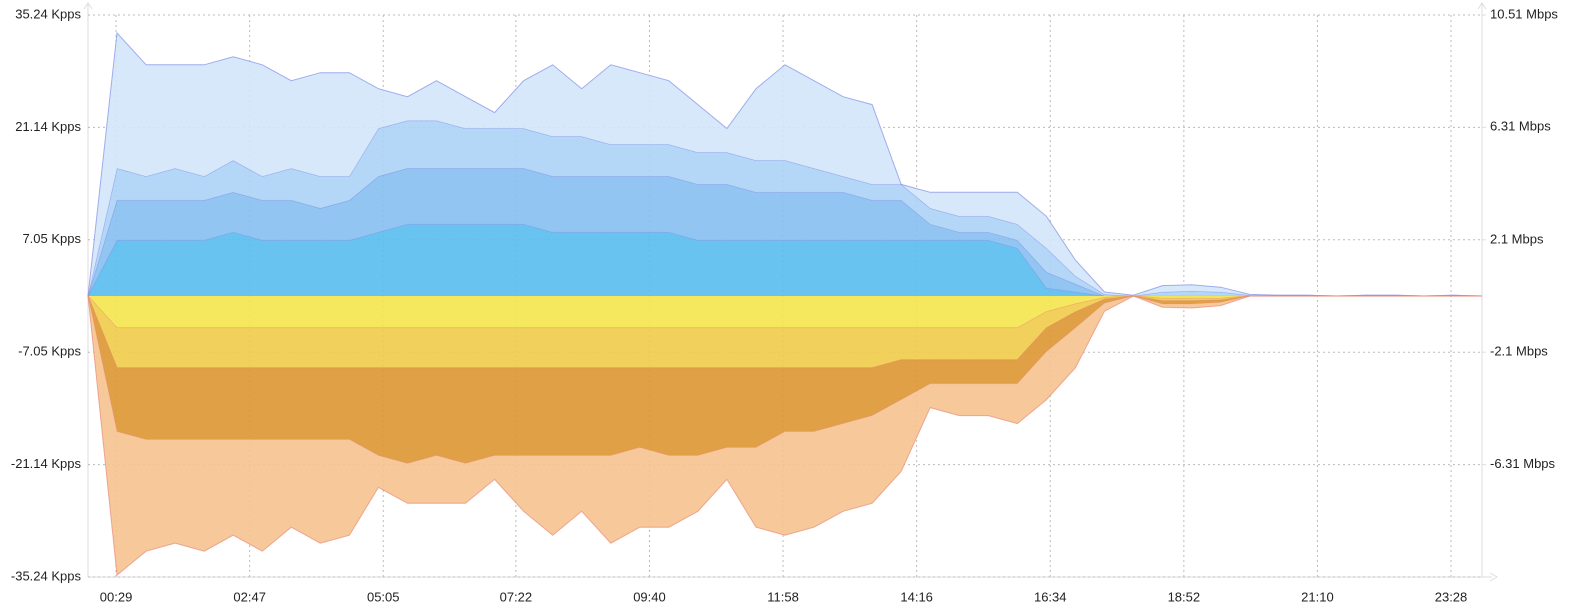  What do you see at coordinates (1050, 596) in the screenshot?
I see `x-tick-label: 16:34` at bounding box center [1050, 596].